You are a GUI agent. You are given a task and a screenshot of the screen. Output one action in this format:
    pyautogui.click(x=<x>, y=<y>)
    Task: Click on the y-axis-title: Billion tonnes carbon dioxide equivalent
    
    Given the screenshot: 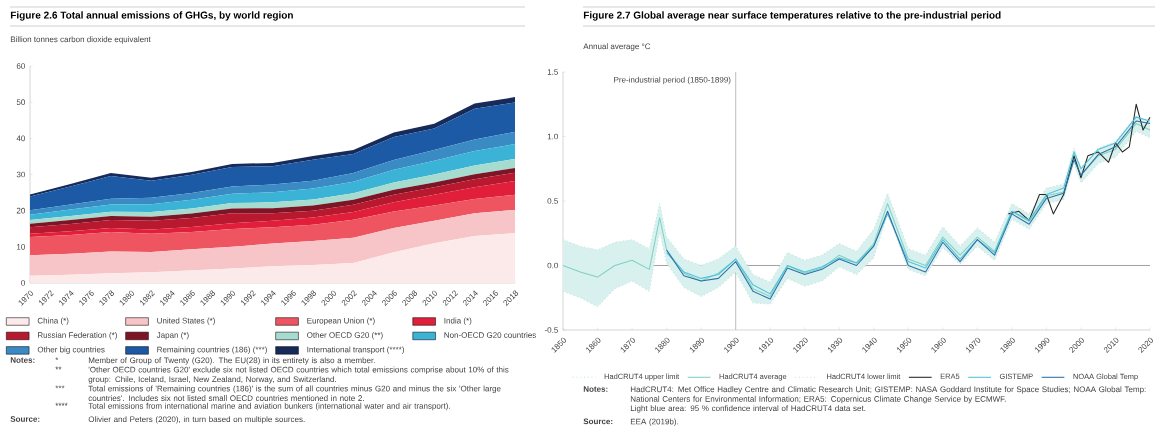 What is the action you would take?
    pyautogui.click(x=80, y=40)
    